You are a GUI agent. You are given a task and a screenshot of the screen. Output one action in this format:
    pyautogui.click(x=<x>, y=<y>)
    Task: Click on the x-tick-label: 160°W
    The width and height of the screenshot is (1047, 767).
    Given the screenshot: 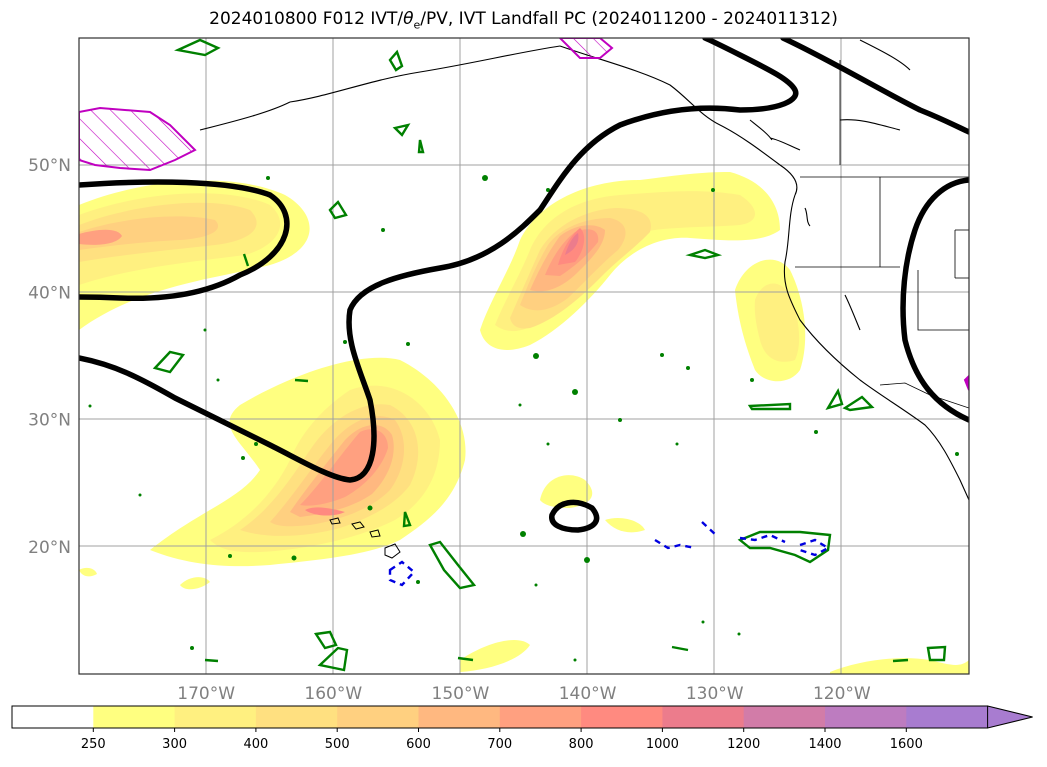 What is the action you would take?
    pyautogui.click(x=333, y=694)
    